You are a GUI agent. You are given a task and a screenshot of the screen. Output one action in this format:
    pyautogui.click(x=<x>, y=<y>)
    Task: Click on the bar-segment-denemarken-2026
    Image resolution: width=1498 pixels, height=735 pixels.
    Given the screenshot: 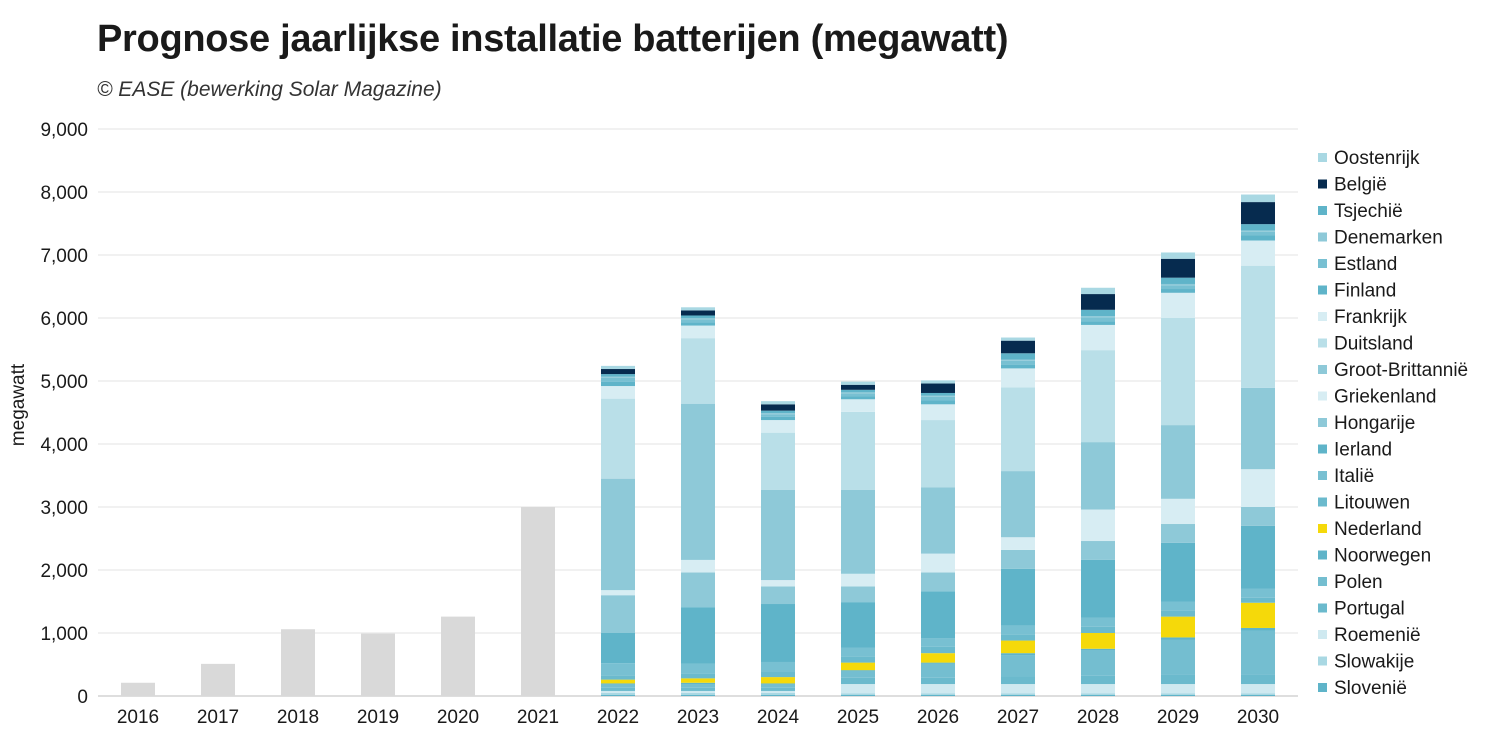 What is the action you would take?
    pyautogui.click(x=938, y=396)
    